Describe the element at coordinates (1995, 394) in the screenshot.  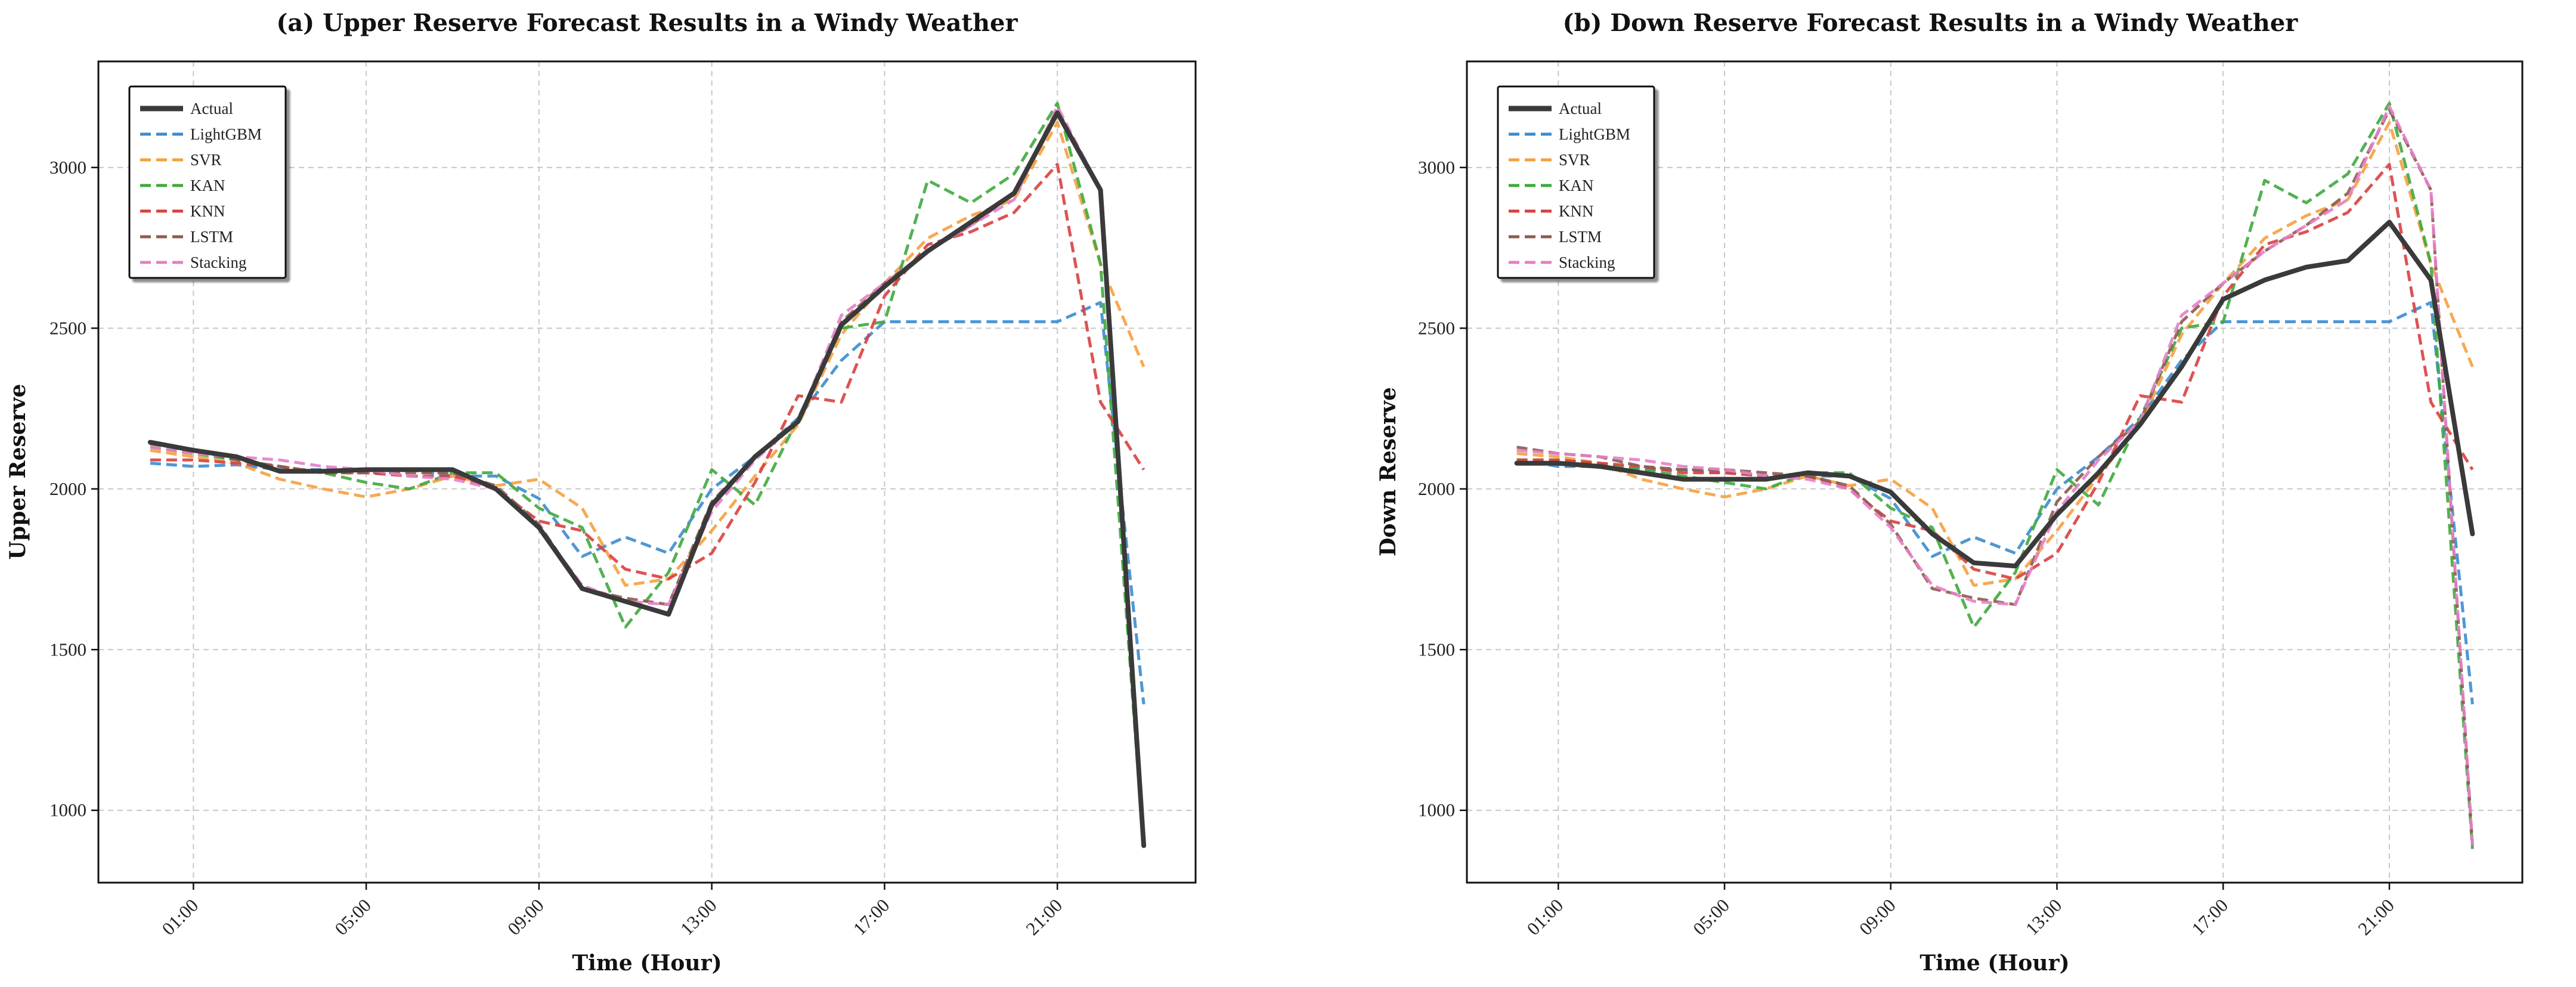
I see `series-line-actual` at that location.